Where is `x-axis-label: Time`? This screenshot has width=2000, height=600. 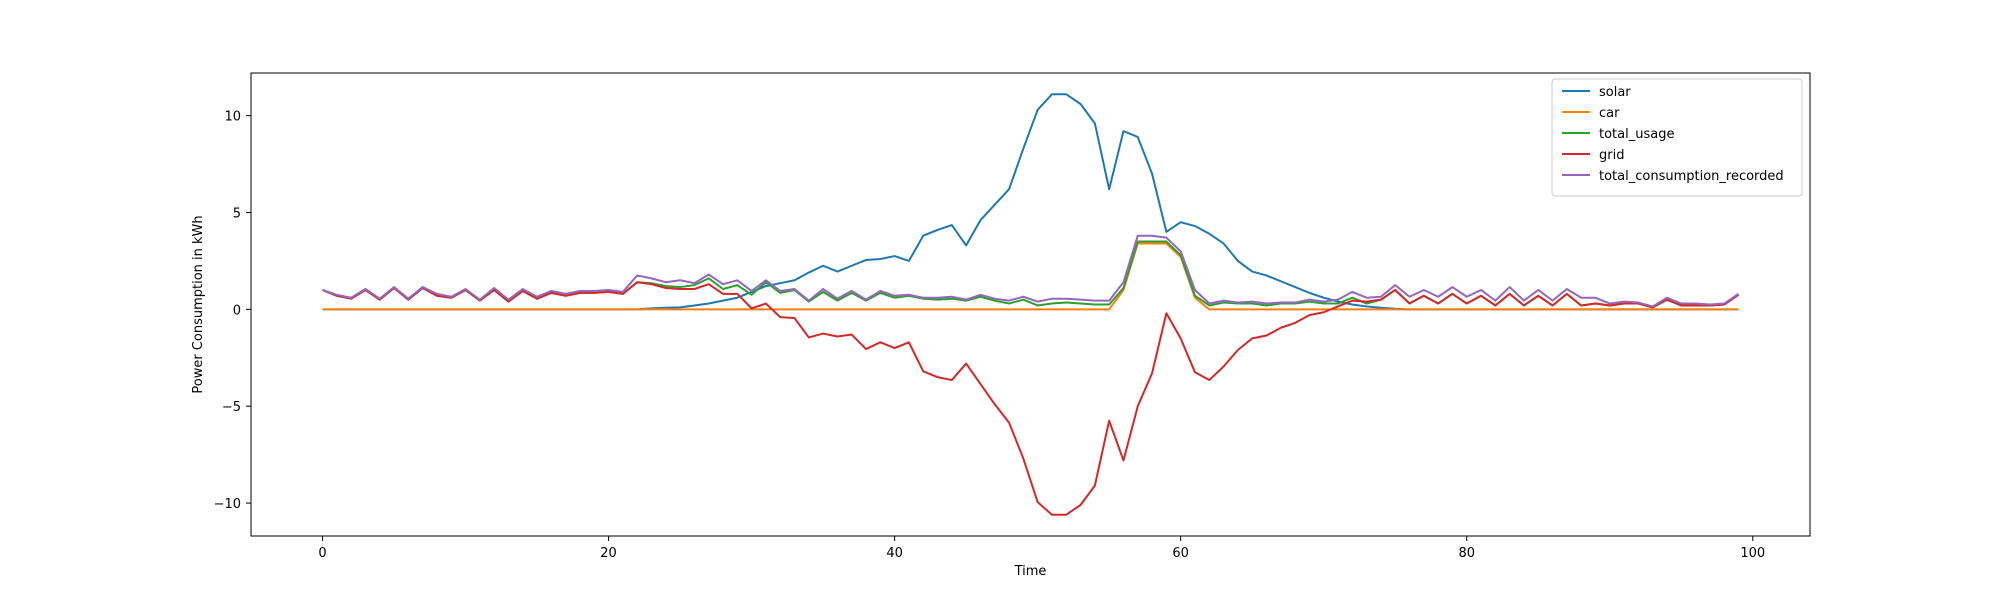 x-axis-label: Time is located at coordinates (1030, 571).